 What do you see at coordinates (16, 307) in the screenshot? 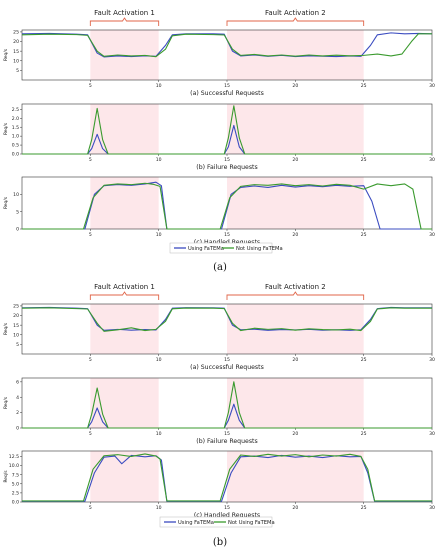
I see `y-tick-label: 25` at bounding box center [16, 307].